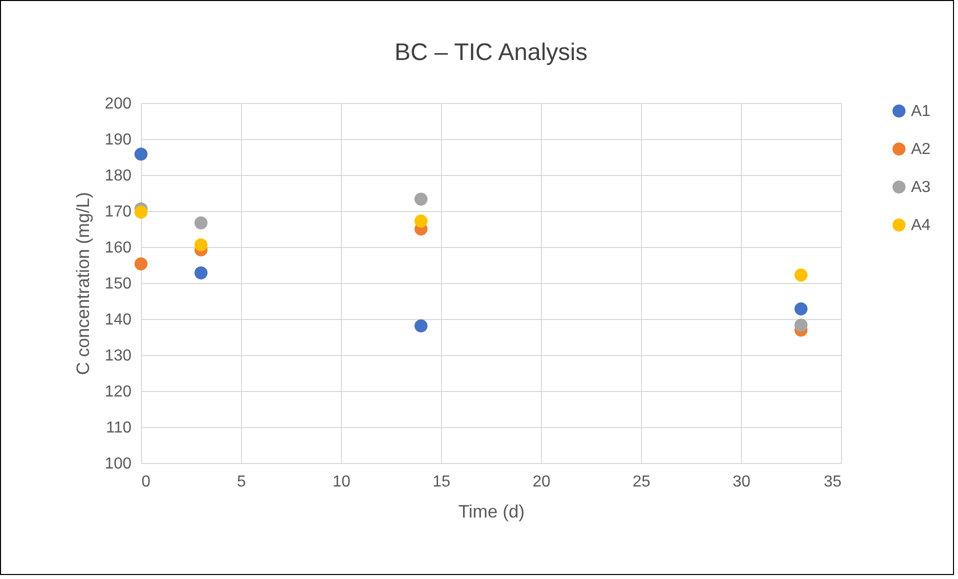 The image size is (958, 579). I want to click on x-tick-label: 0, so click(146, 482).